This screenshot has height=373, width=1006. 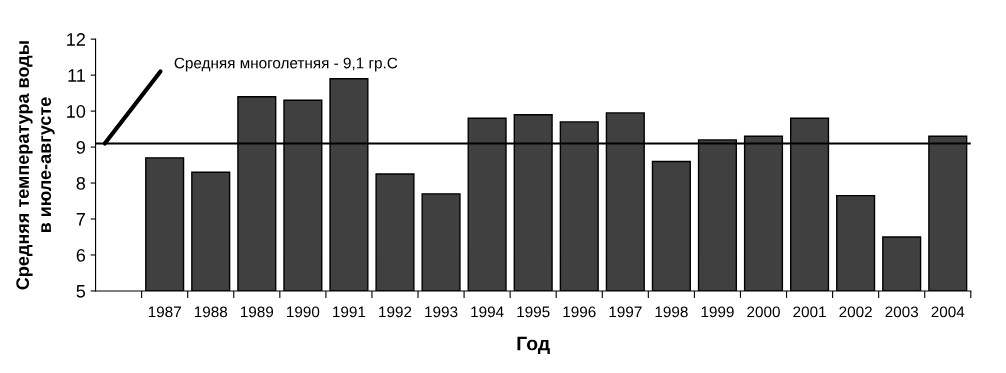 What do you see at coordinates (855, 312) in the screenshot?
I see `x-tick-label: 2002` at bounding box center [855, 312].